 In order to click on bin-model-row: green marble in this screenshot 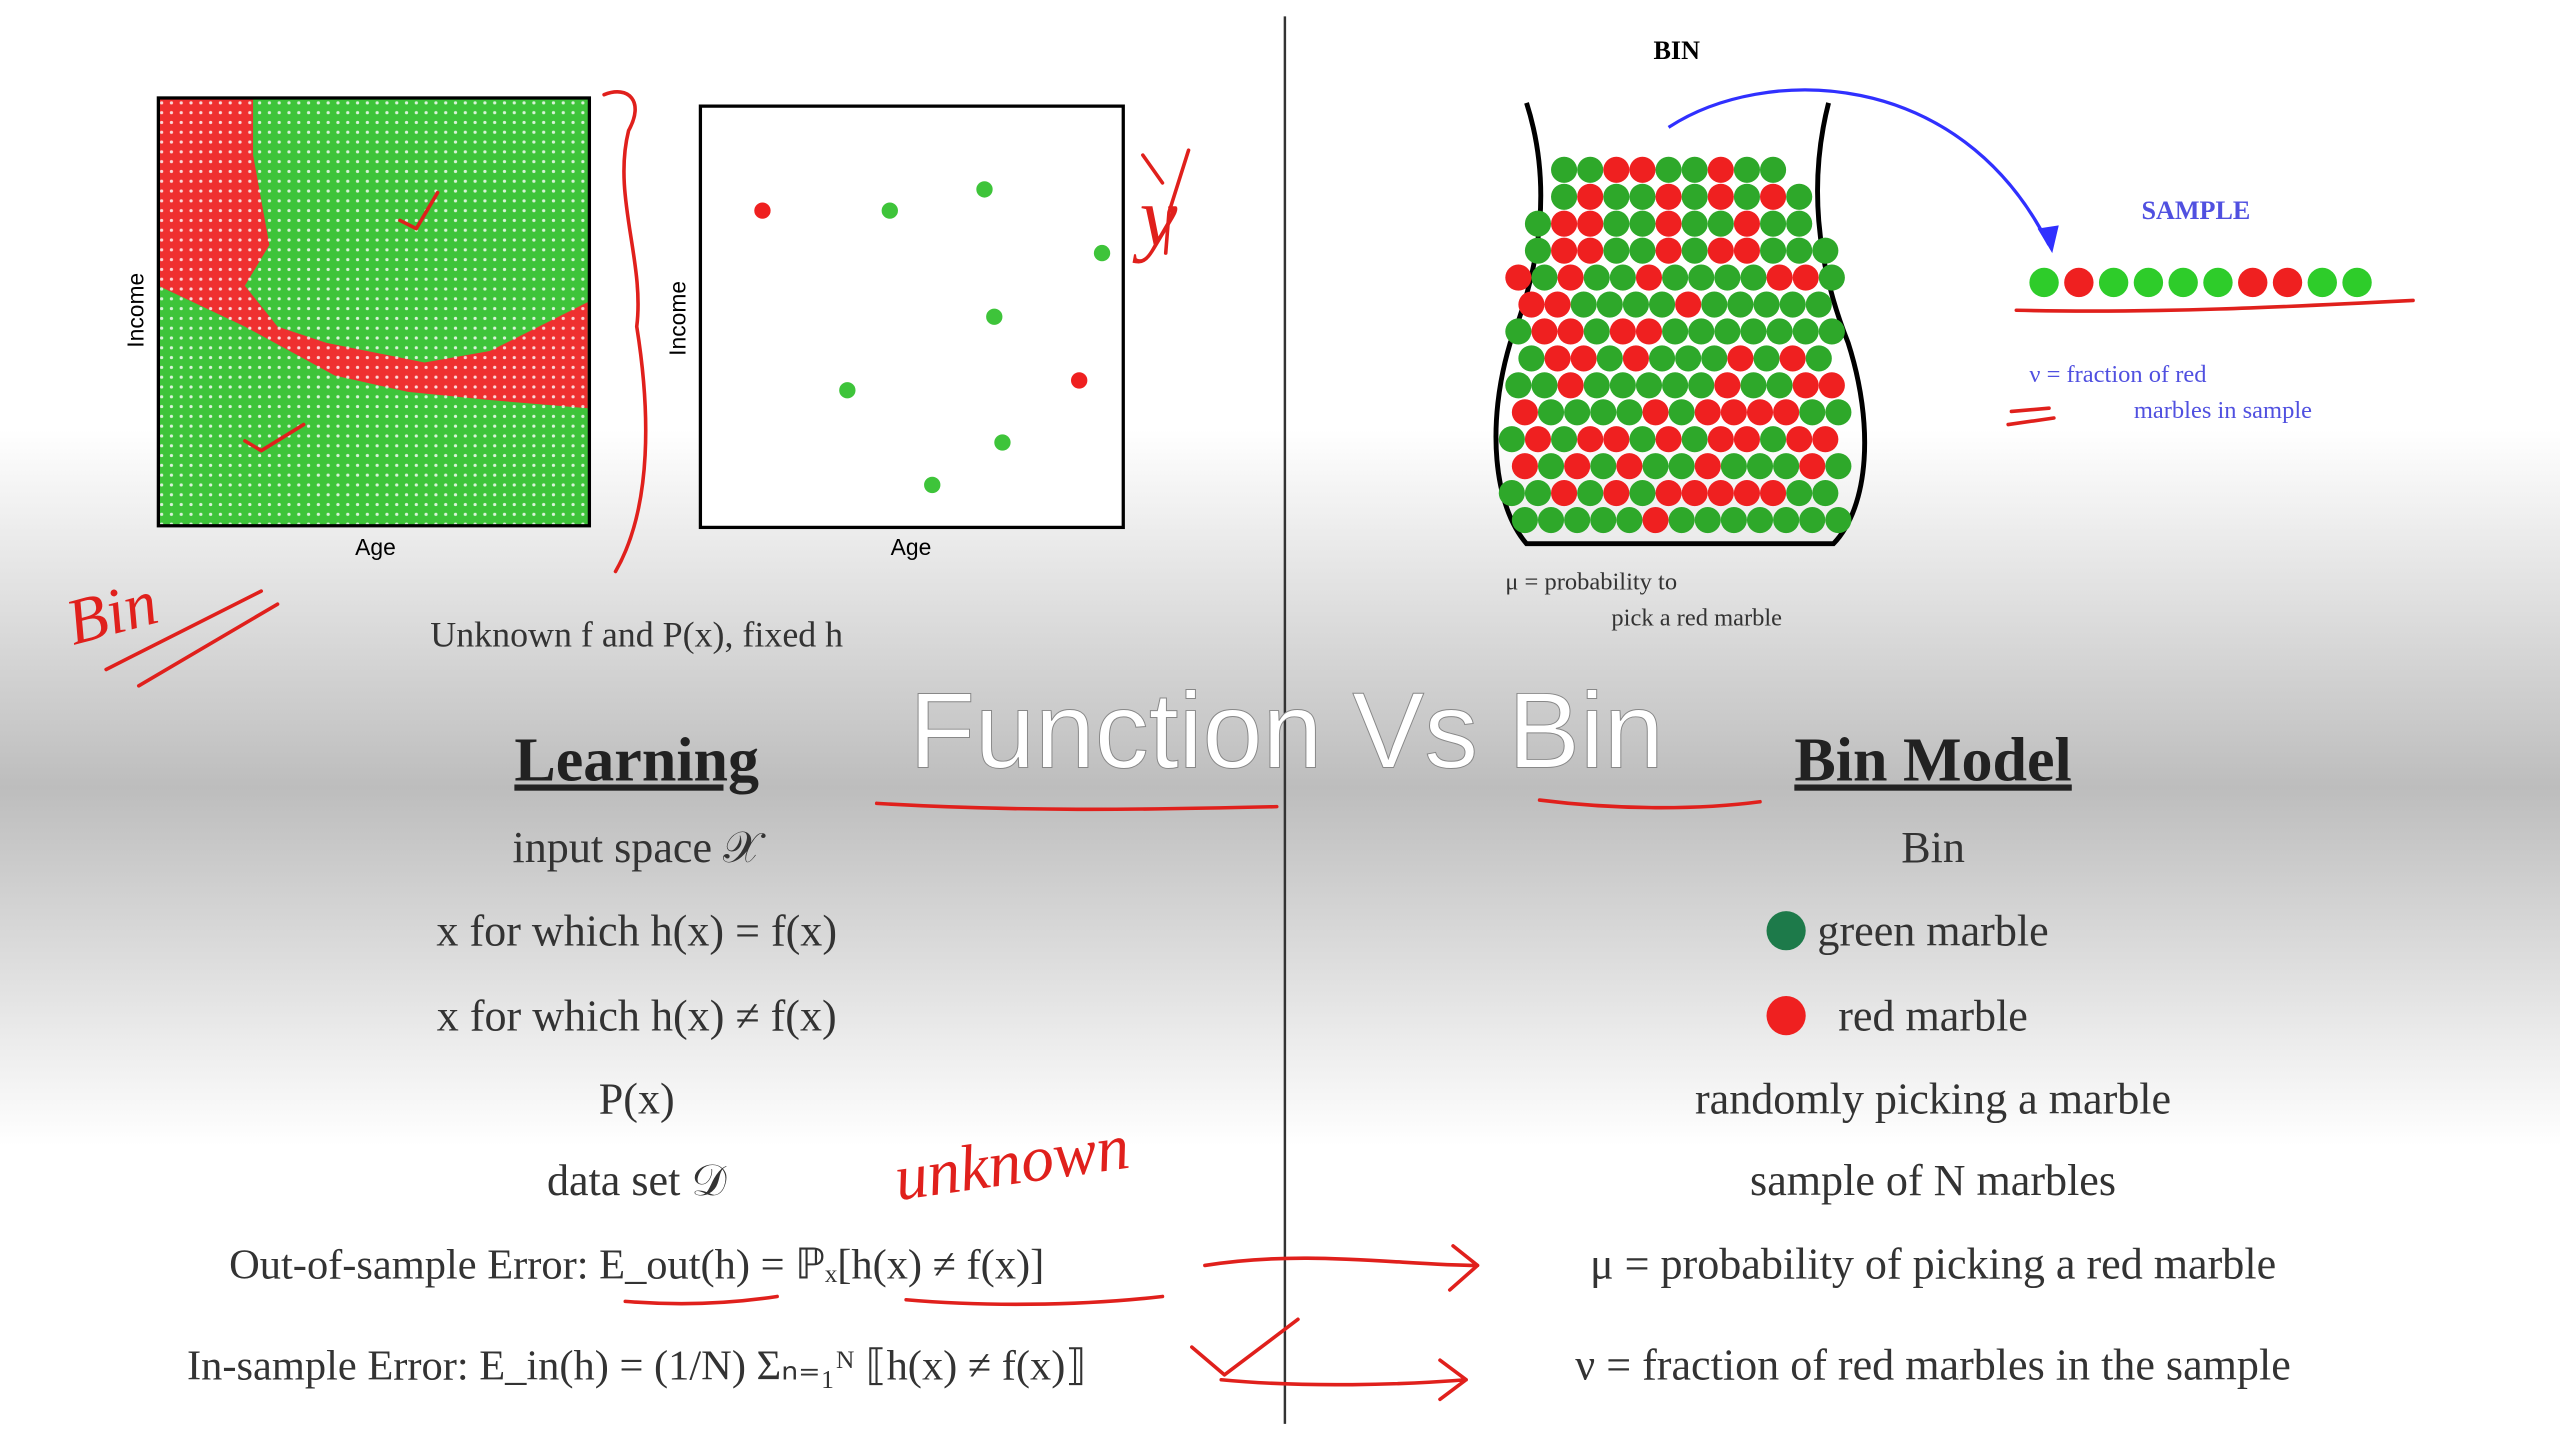, I will do `click(1932, 930)`.